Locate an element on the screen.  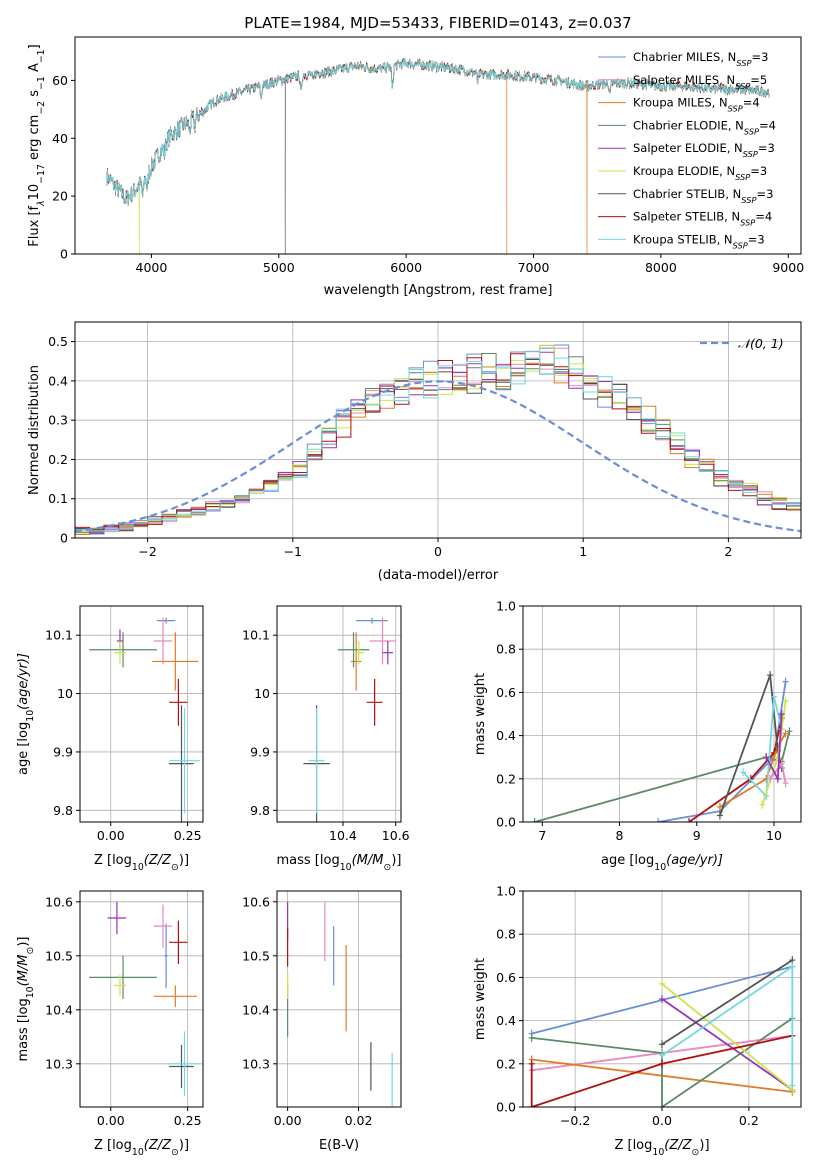
mass-vs-ebv-chart-plot-area is located at coordinates (340, 1004).